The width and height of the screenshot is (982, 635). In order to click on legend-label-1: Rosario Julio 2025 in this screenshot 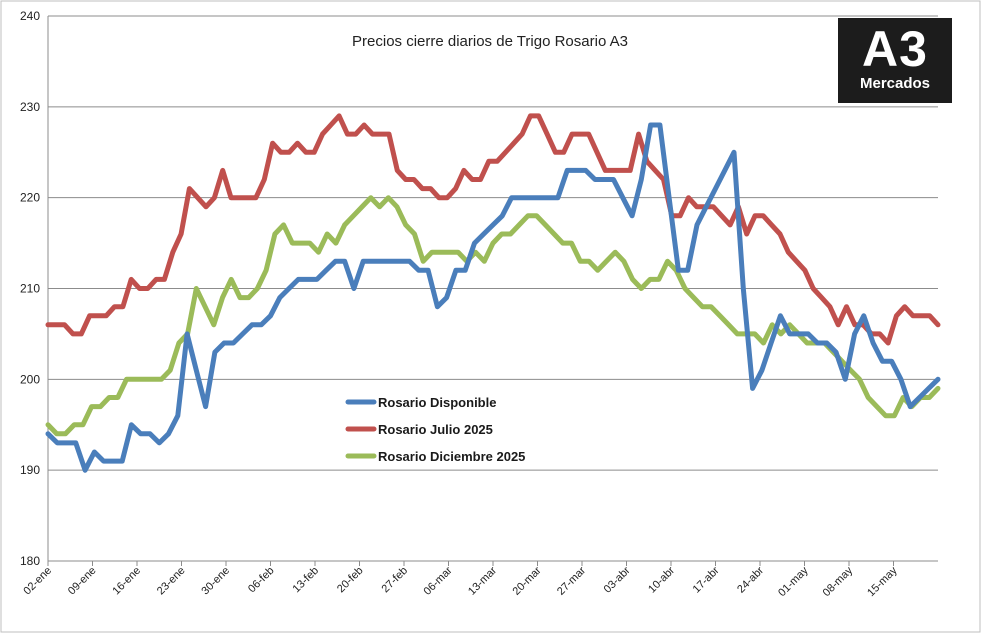, I will do `click(435, 429)`.